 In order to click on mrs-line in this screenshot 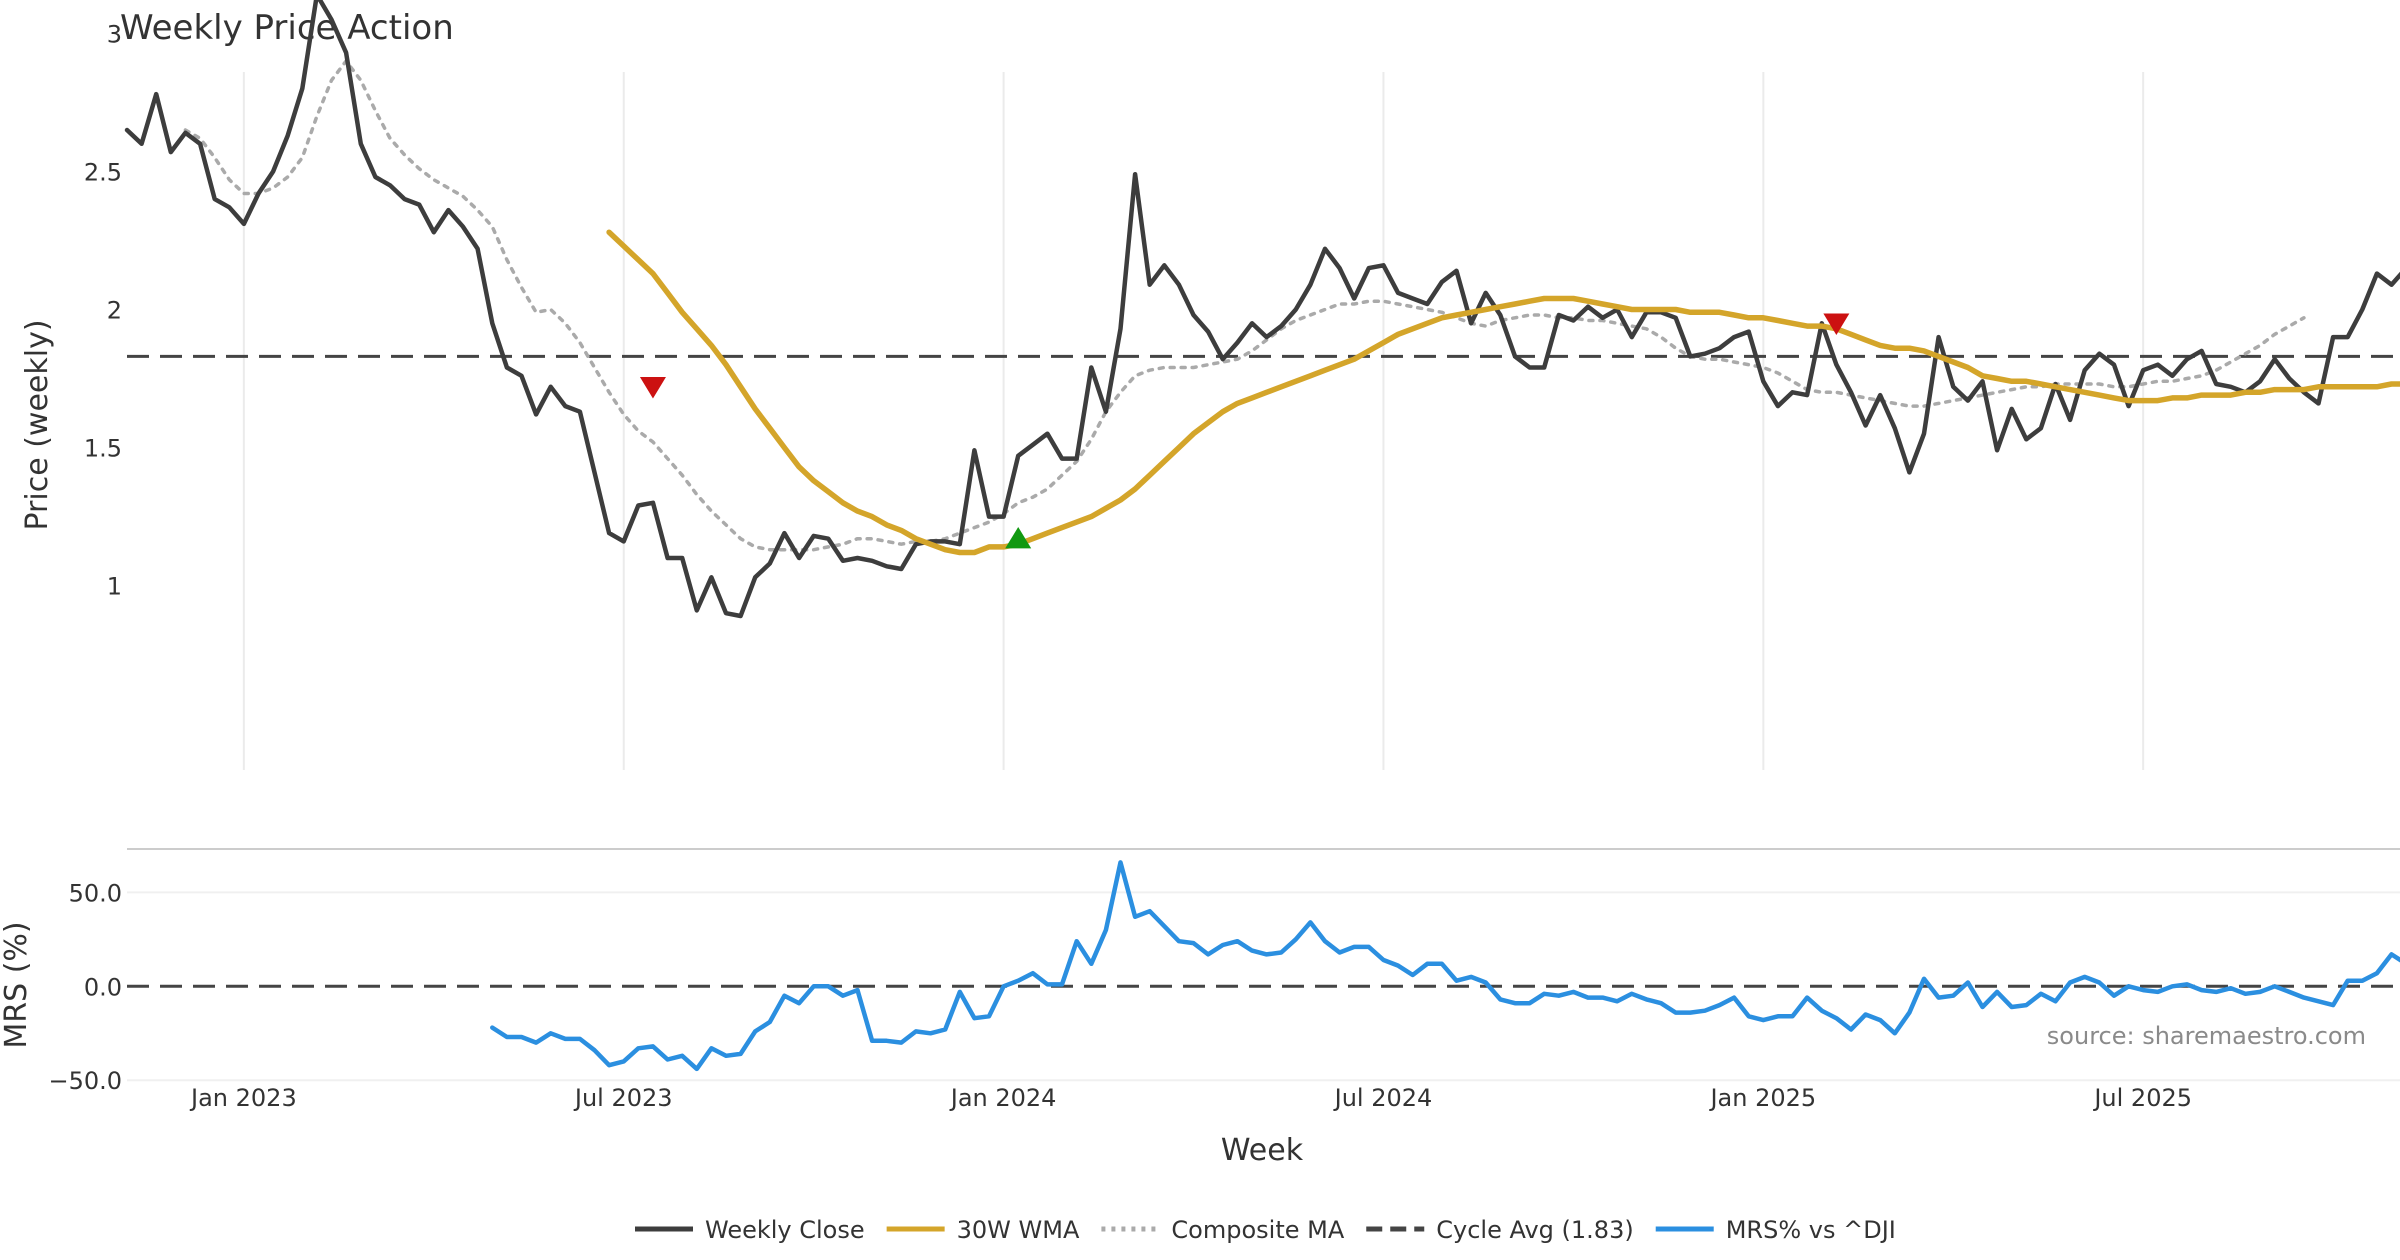, I will do `click(1445, 966)`.